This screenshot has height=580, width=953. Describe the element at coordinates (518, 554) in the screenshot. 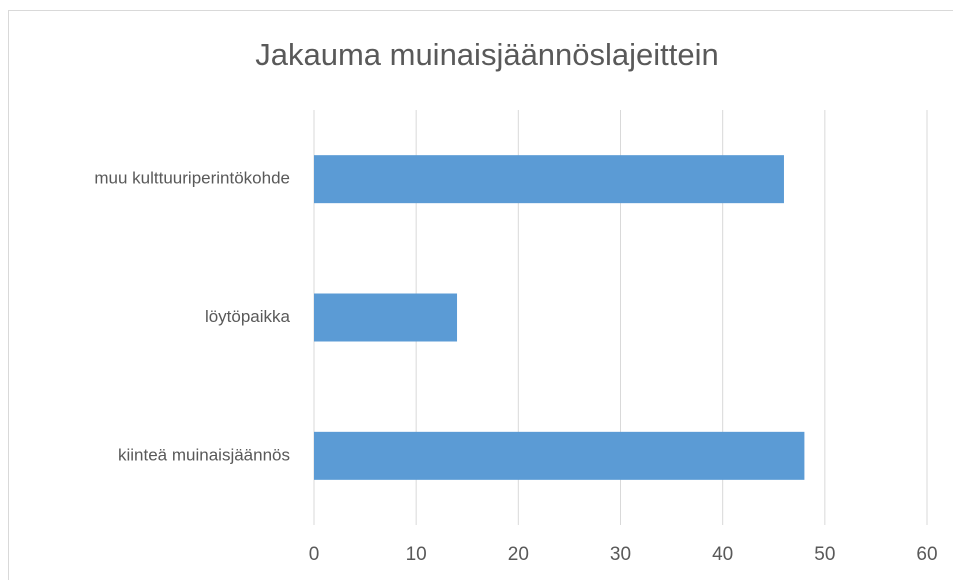

I see `x-tick-label: 20` at that location.